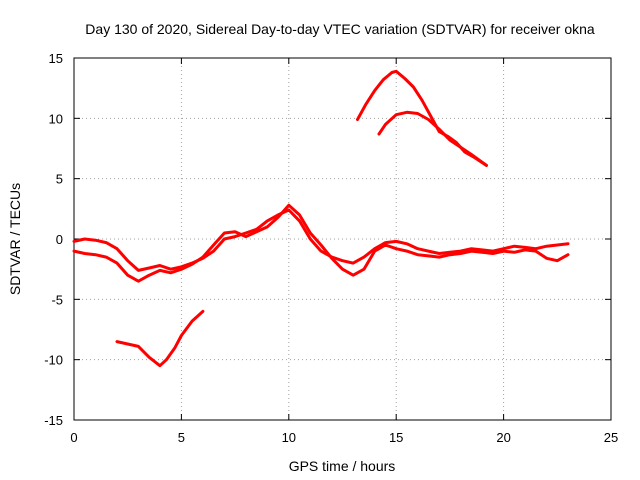  What do you see at coordinates (396, 437) in the screenshot?
I see `x-tick-label: 15` at bounding box center [396, 437].